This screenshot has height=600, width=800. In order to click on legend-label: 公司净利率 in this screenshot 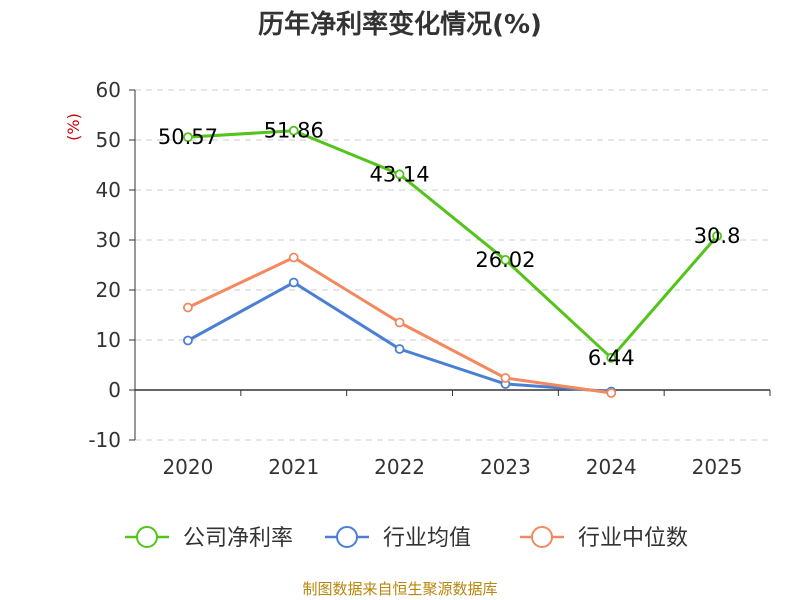, I will do `click(238, 538)`.